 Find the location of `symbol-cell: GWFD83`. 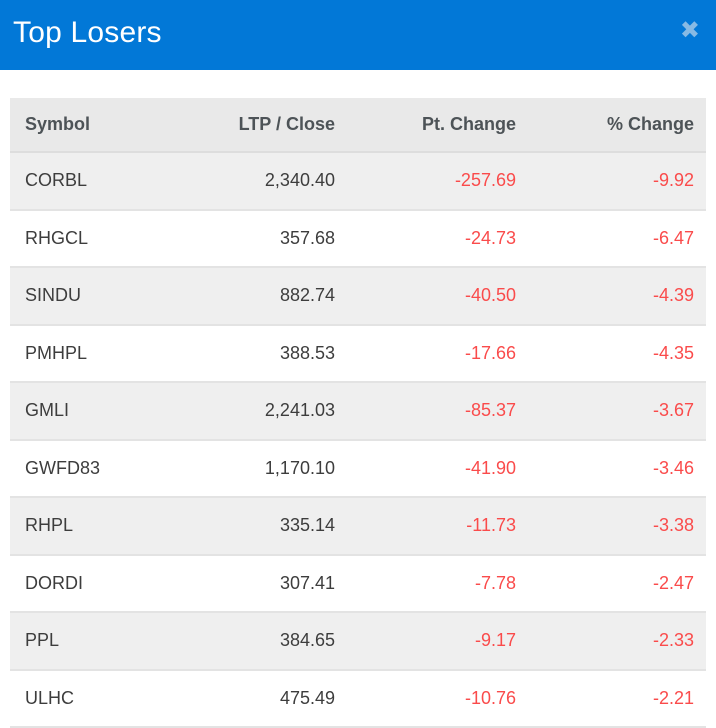

symbol-cell: GWFD83 is located at coordinates (97, 468).